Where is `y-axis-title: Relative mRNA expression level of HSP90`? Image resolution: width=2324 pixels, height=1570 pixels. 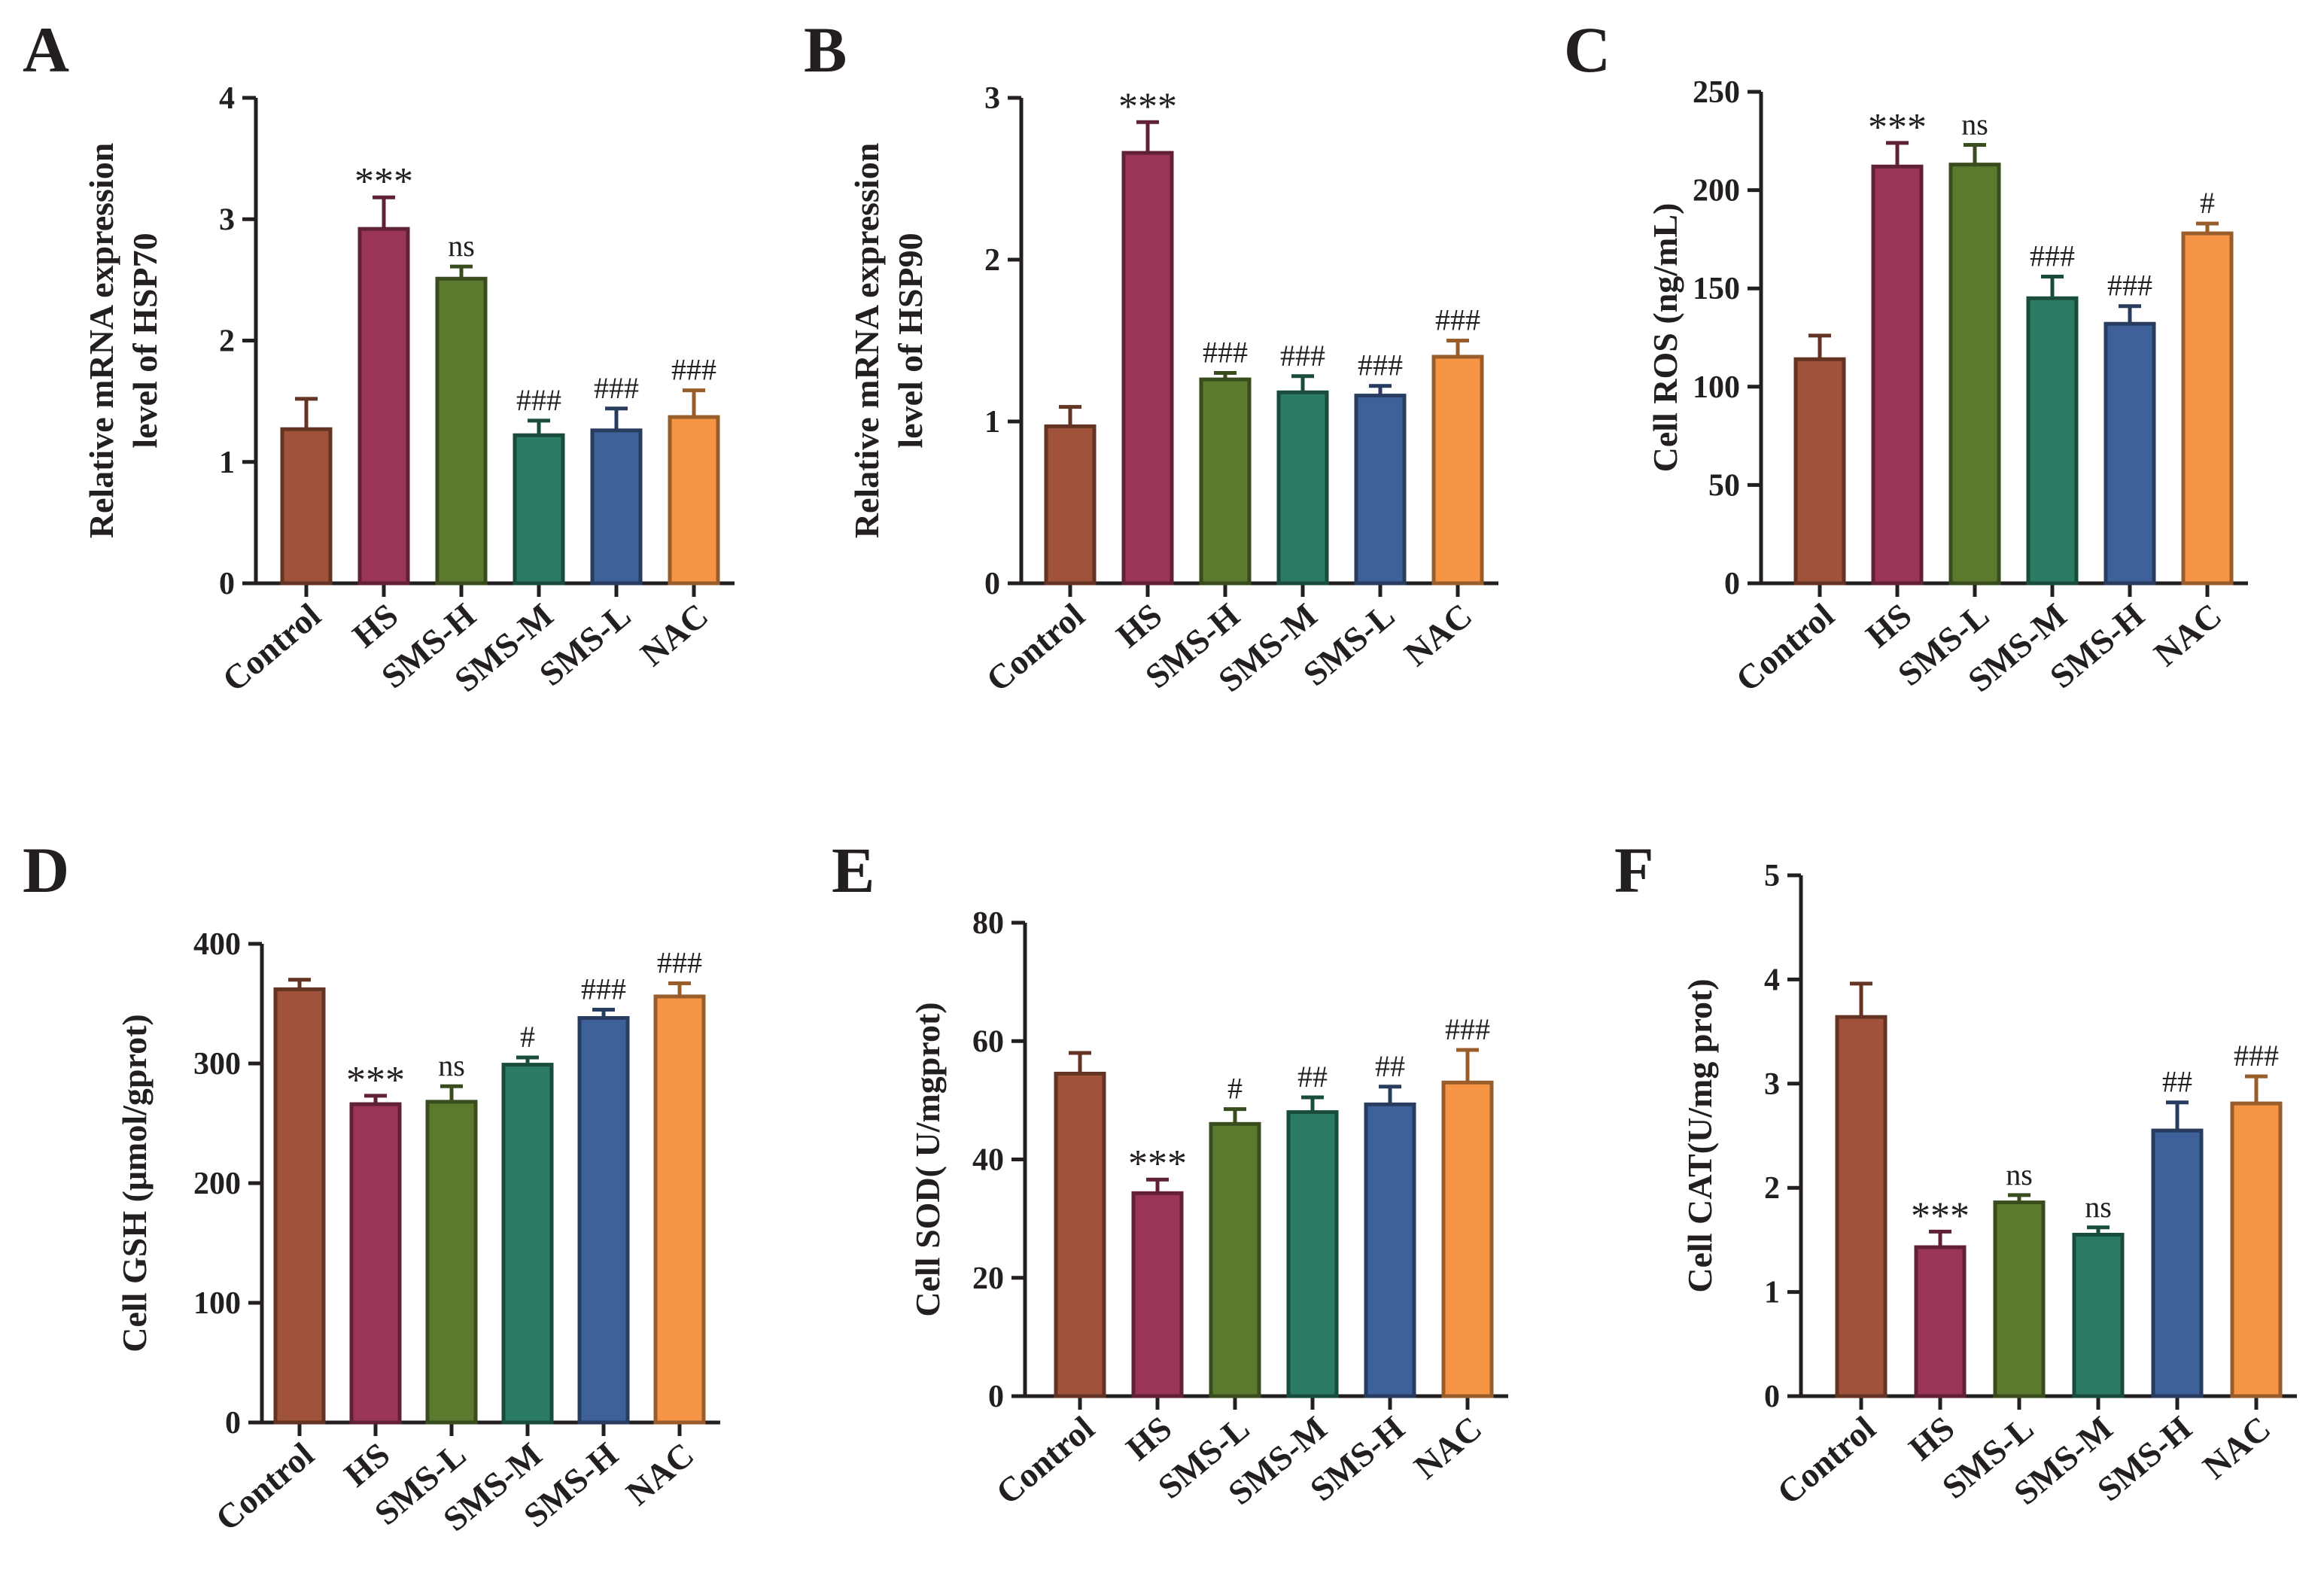 y-axis-title: Relative mRNA expression level of HSP90 is located at coordinates (888, 341).